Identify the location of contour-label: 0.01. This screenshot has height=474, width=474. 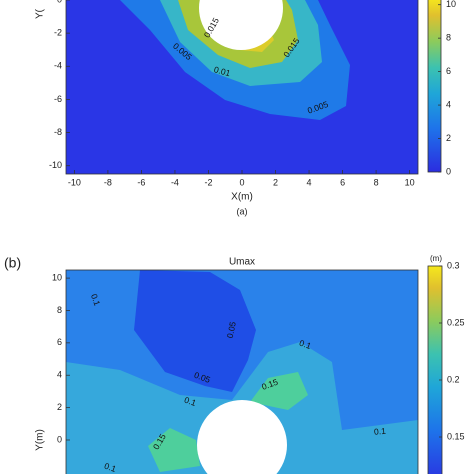
(222, 71).